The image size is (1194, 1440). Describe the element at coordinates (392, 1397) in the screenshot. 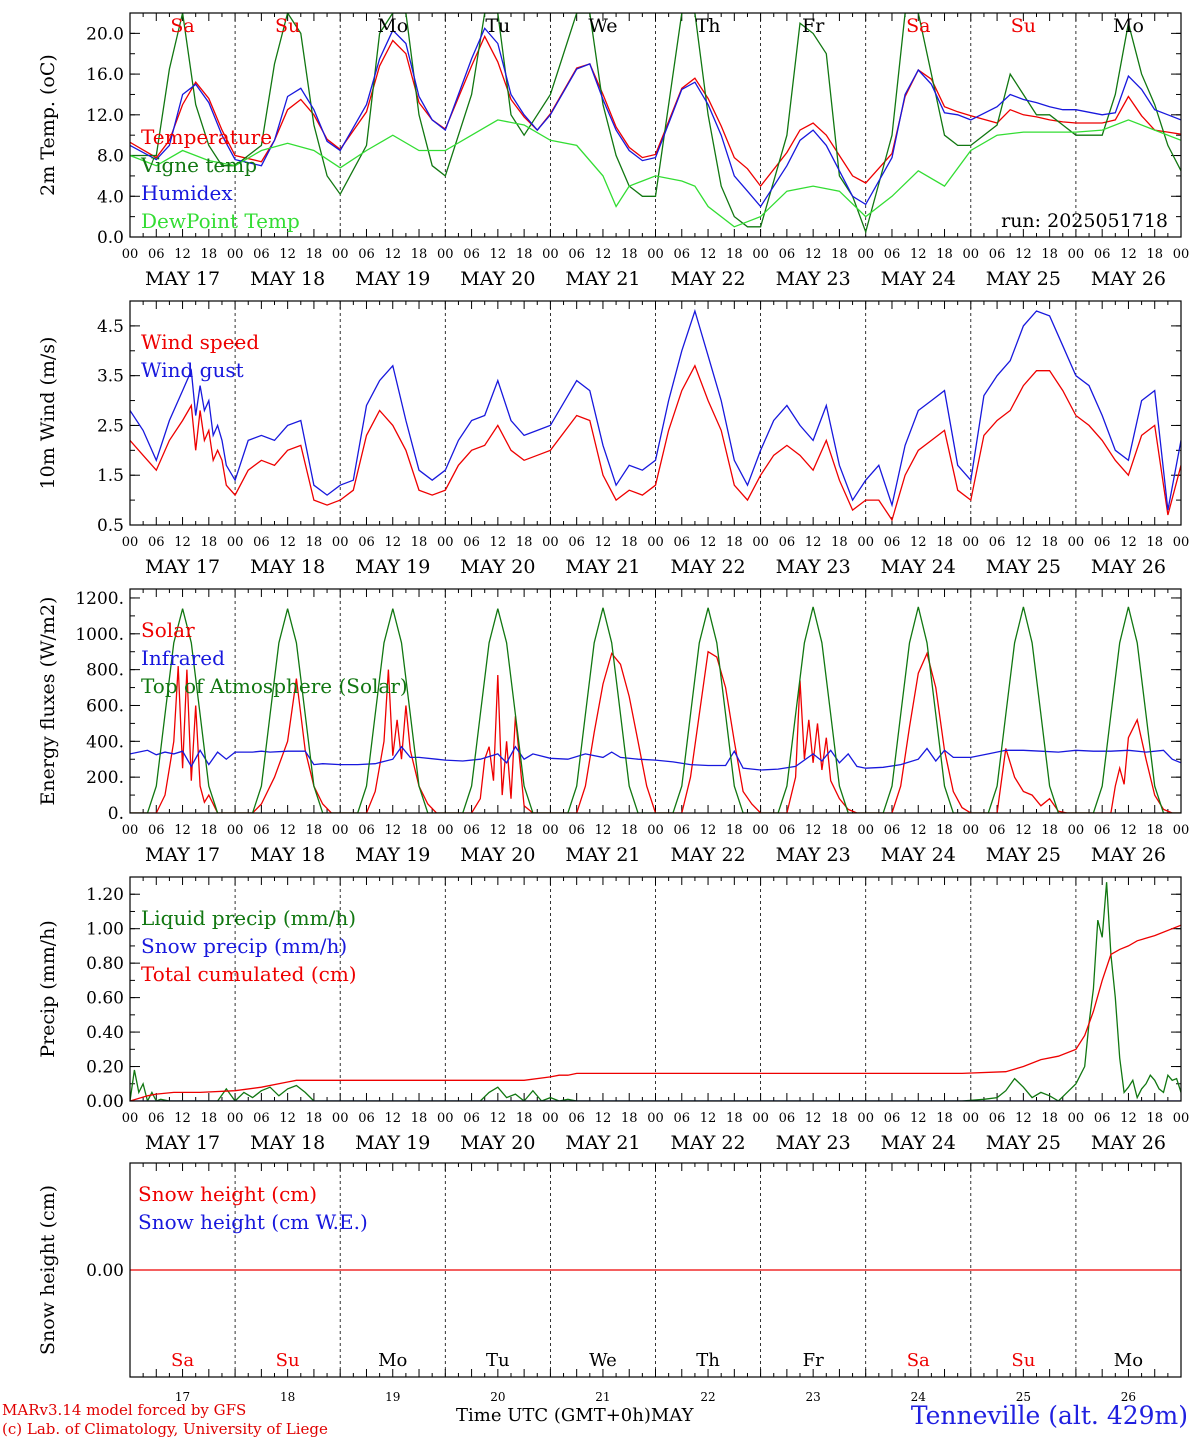

I see `day-number-label: 19` at that location.